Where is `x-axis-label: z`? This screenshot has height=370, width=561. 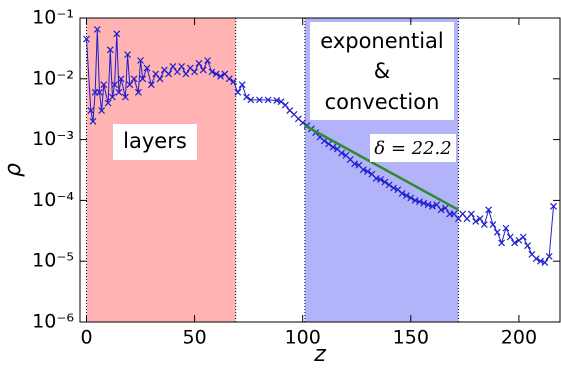
x-axis-label: z is located at coordinates (319, 354).